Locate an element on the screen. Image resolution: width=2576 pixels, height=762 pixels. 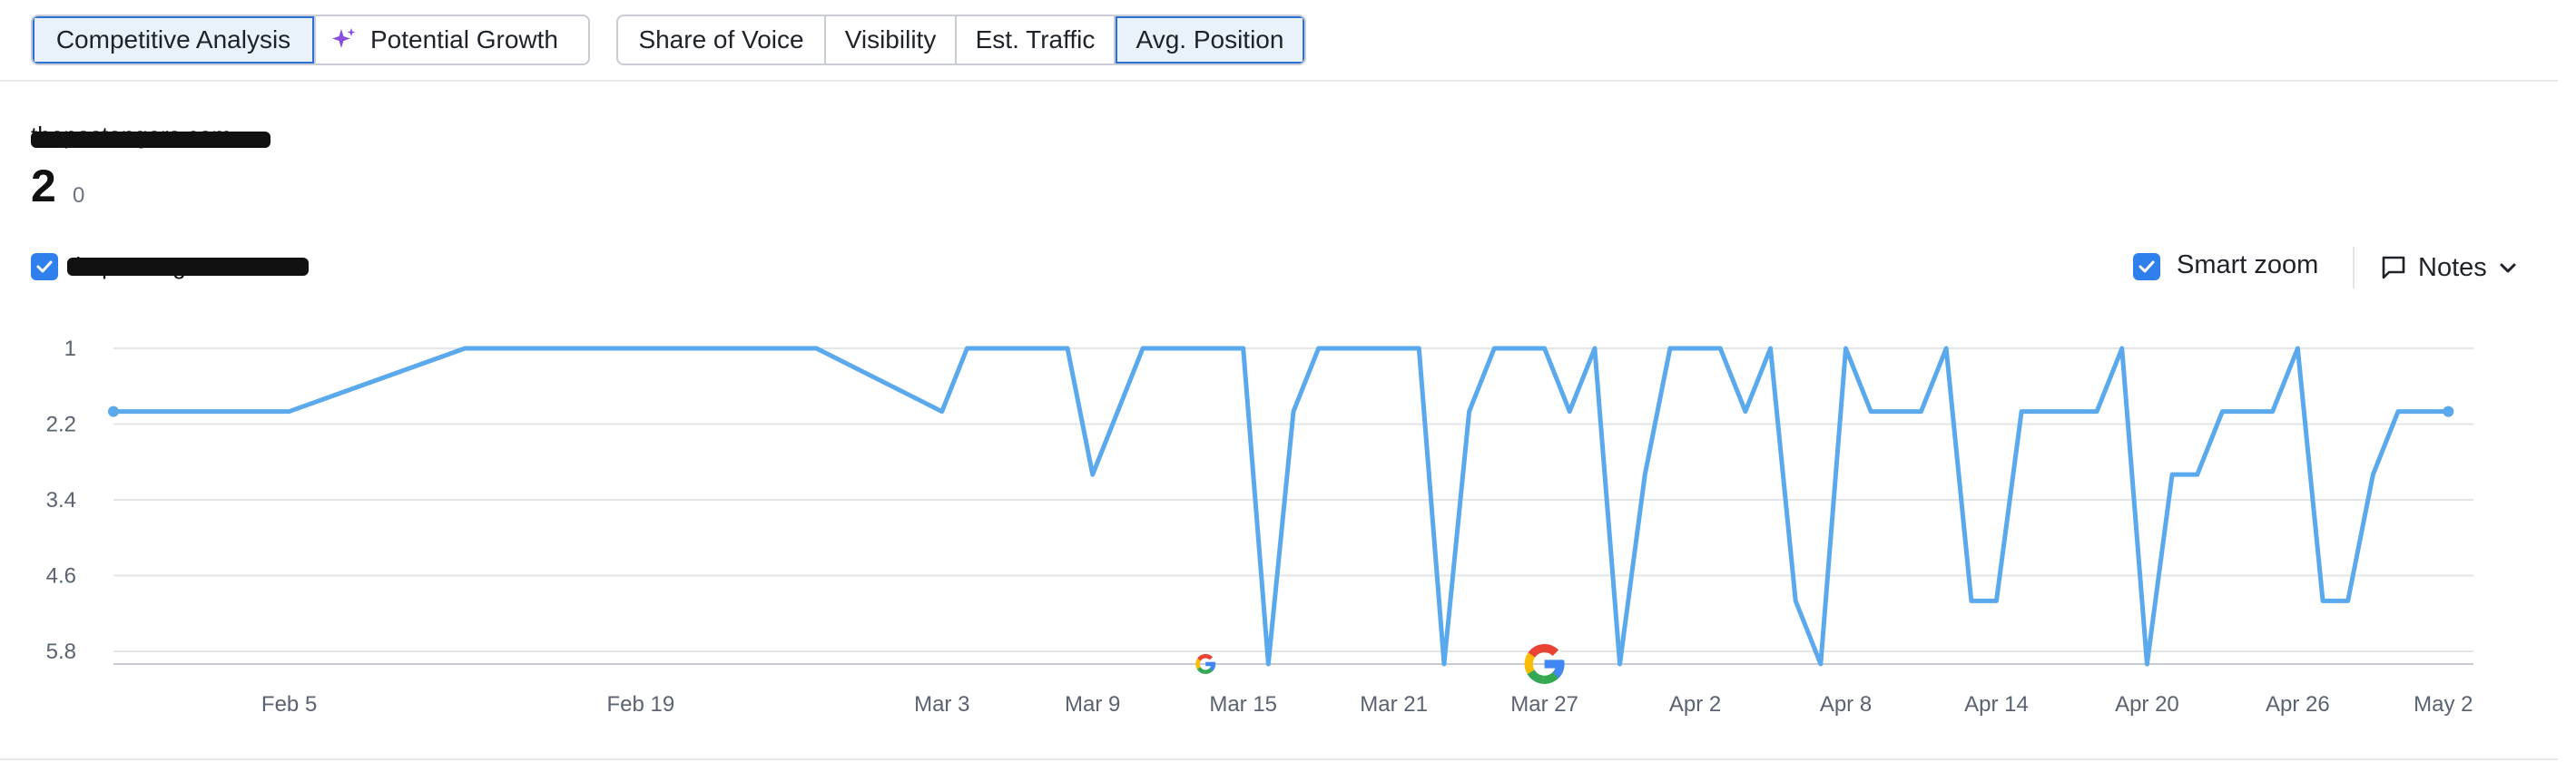
y-tick-label: 3.4 is located at coordinates (61, 501).